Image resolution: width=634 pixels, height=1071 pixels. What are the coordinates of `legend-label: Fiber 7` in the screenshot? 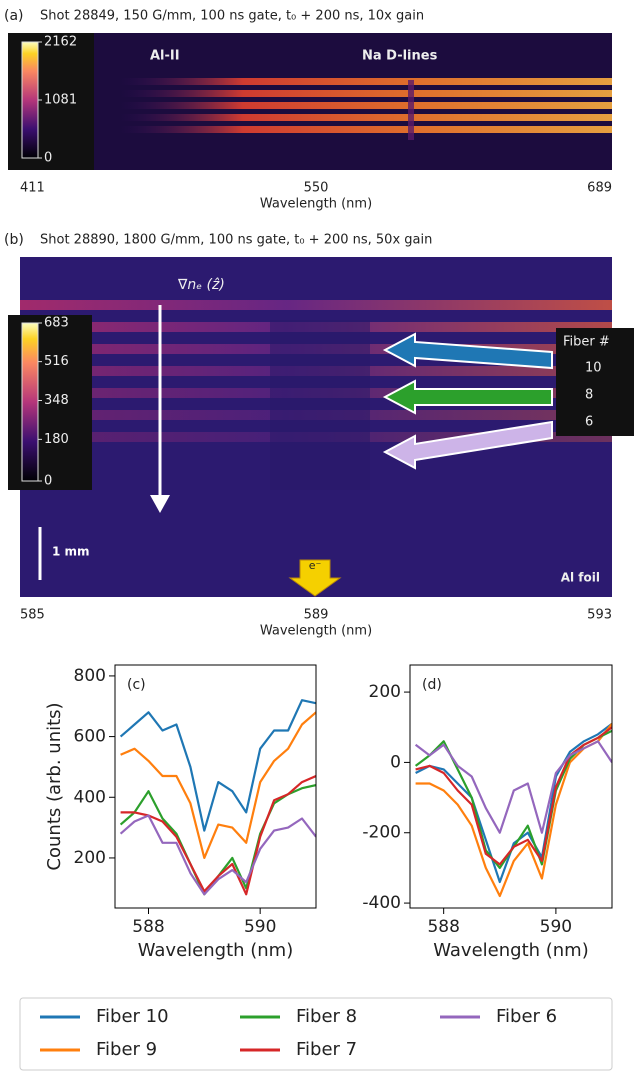 It's located at (326, 1049).